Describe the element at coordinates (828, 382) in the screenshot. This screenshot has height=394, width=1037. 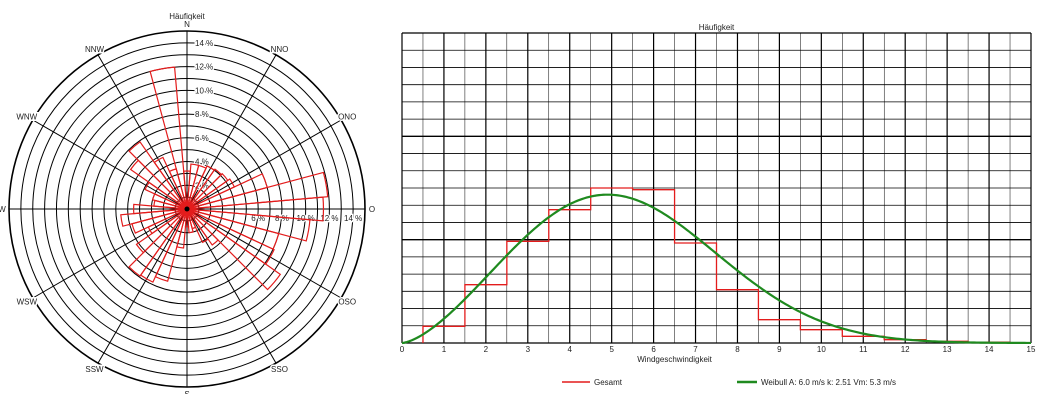
I see `legend-label-weibull: Weibull A: 6.0 m/s k: 2.51 Vm: 5.3 m/s` at that location.